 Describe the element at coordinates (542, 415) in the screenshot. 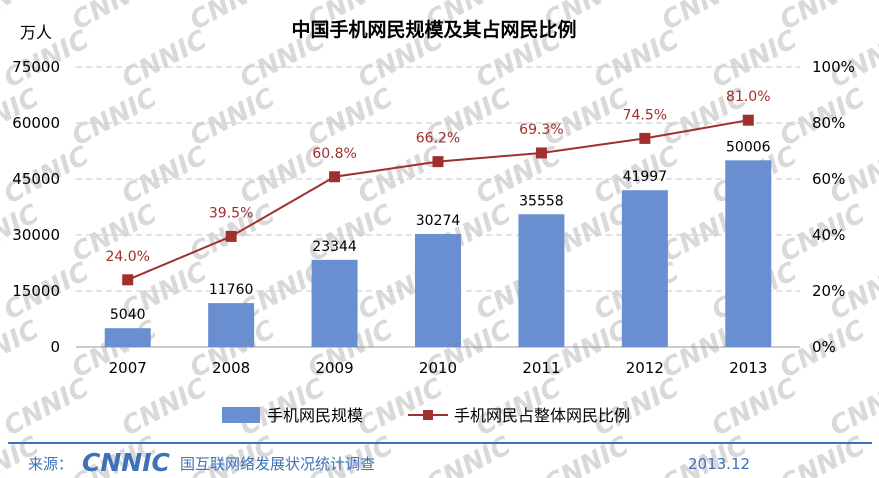

I see `legend-line-label: 手机网民占整体网民比例` at that location.